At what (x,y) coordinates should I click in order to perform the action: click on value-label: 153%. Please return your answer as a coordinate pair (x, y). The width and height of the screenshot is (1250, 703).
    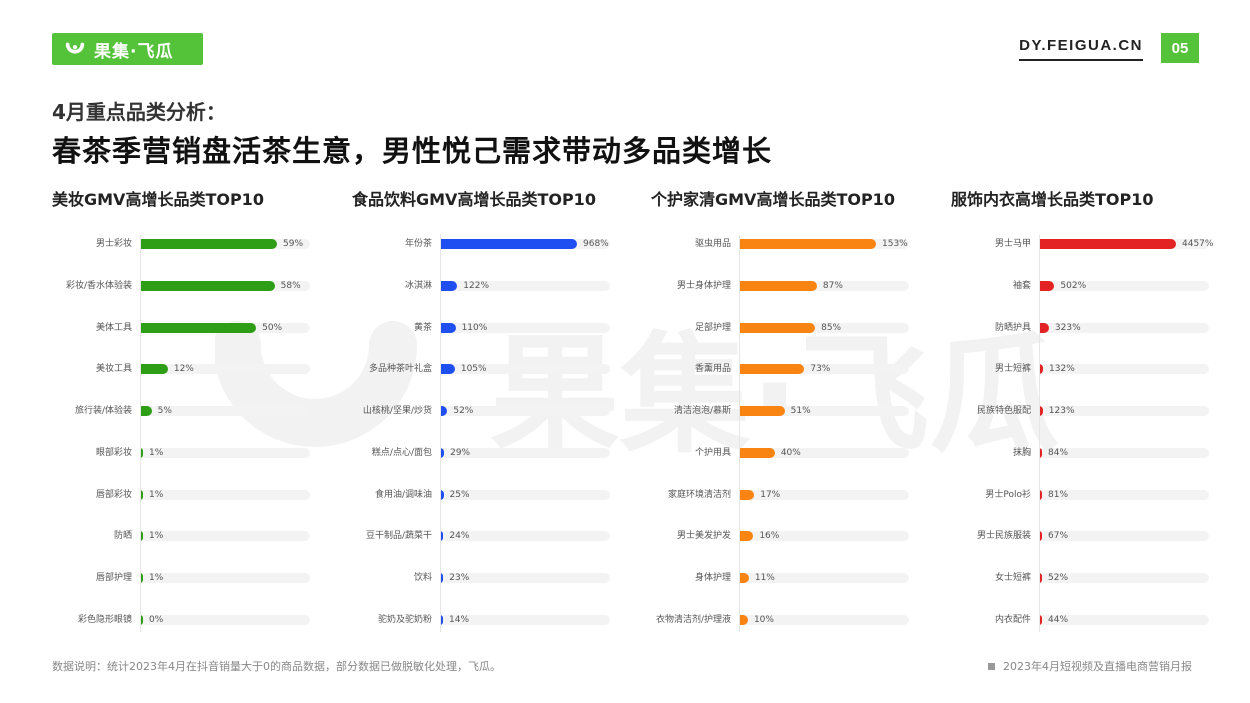
    Looking at the image, I should click on (895, 244).